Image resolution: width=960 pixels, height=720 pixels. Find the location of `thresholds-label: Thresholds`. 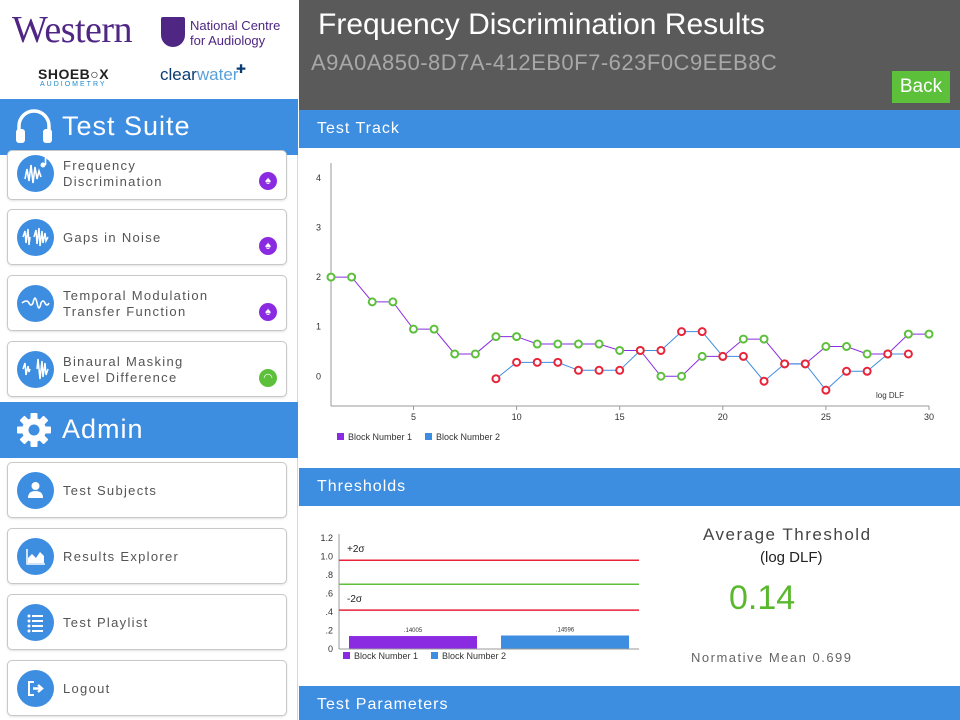

thresholds-label: Thresholds is located at coordinates (362, 486).